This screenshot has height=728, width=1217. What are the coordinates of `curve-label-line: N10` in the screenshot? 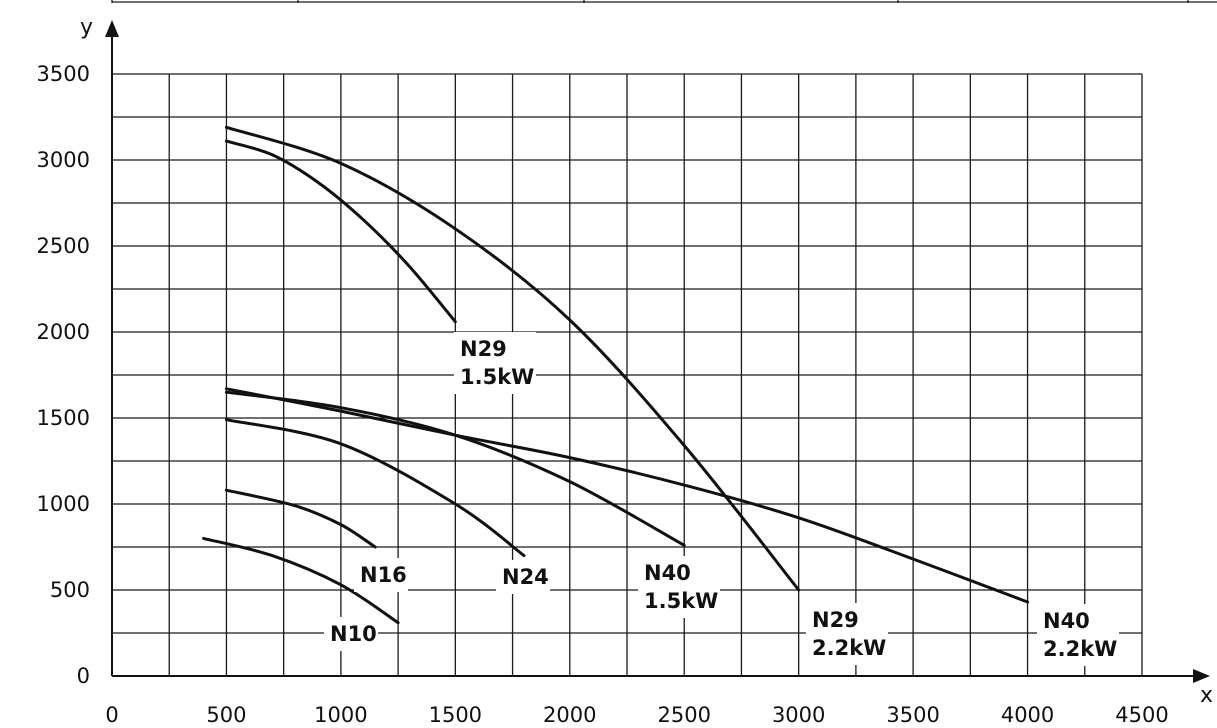 It's located at (353, 634).